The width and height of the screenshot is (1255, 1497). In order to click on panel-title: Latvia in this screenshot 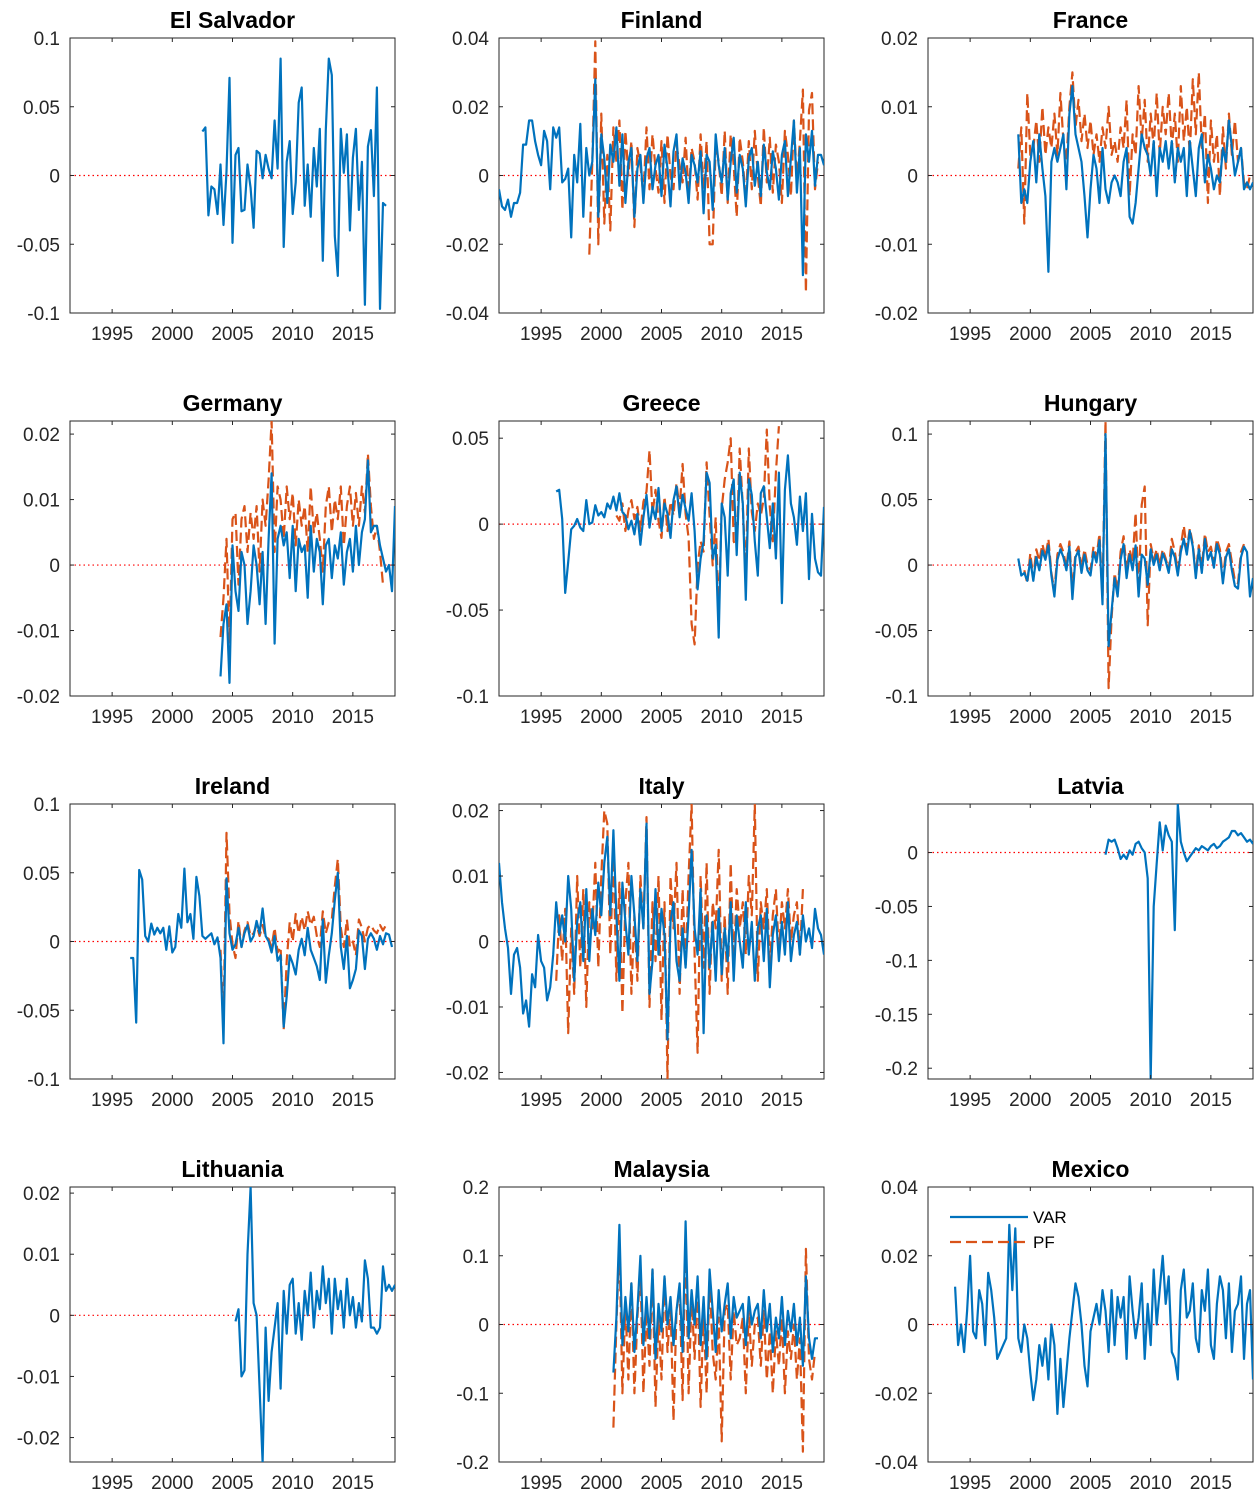, I will do `click(1090, 786)`.